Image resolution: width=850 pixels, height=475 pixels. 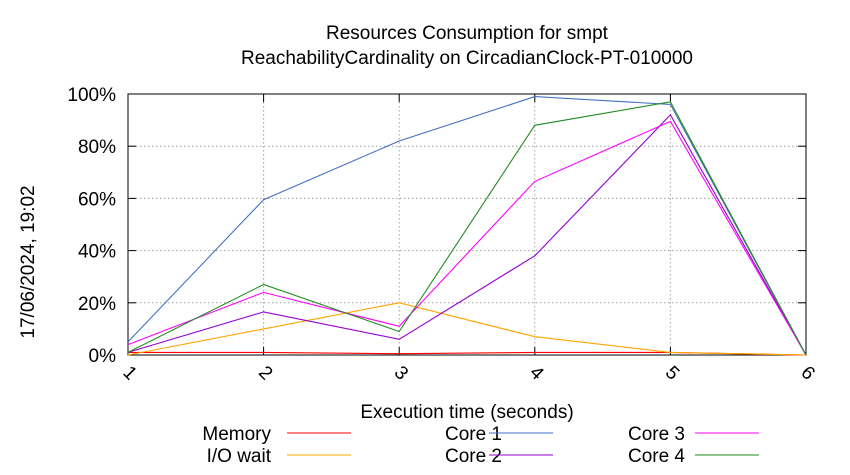 I want to click on x-tick-label: 2, so click(x=265, y=373).